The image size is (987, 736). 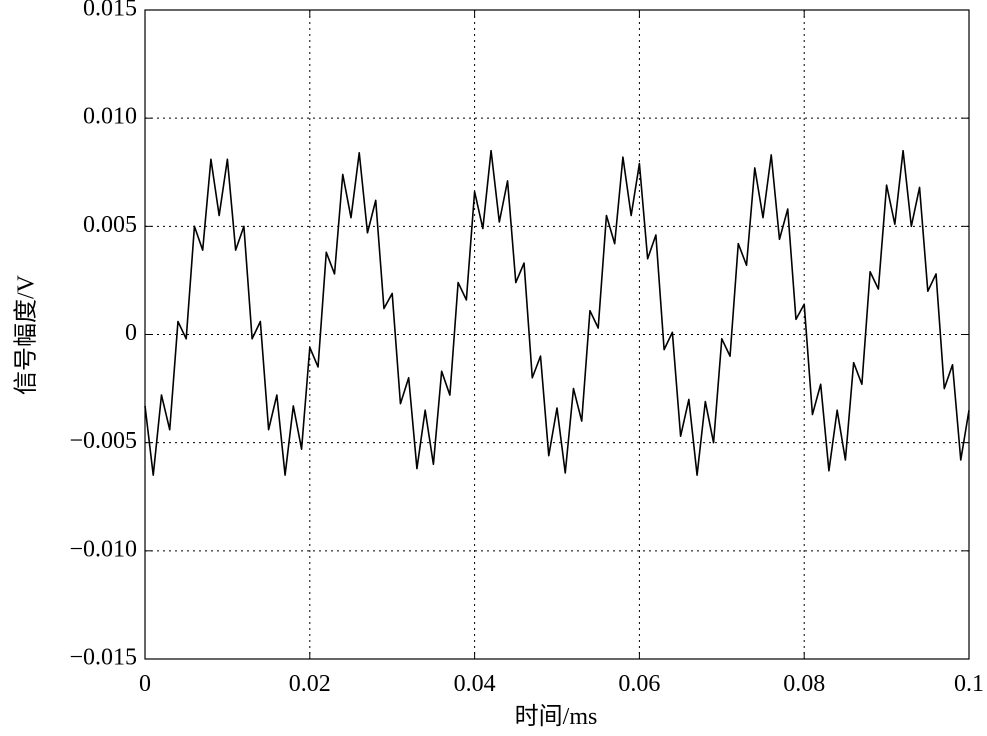 What do you see at coordinates (110, 117) in the screenshot?
I see `y-tick-label: 0.010` at bounding box center [110, 117].